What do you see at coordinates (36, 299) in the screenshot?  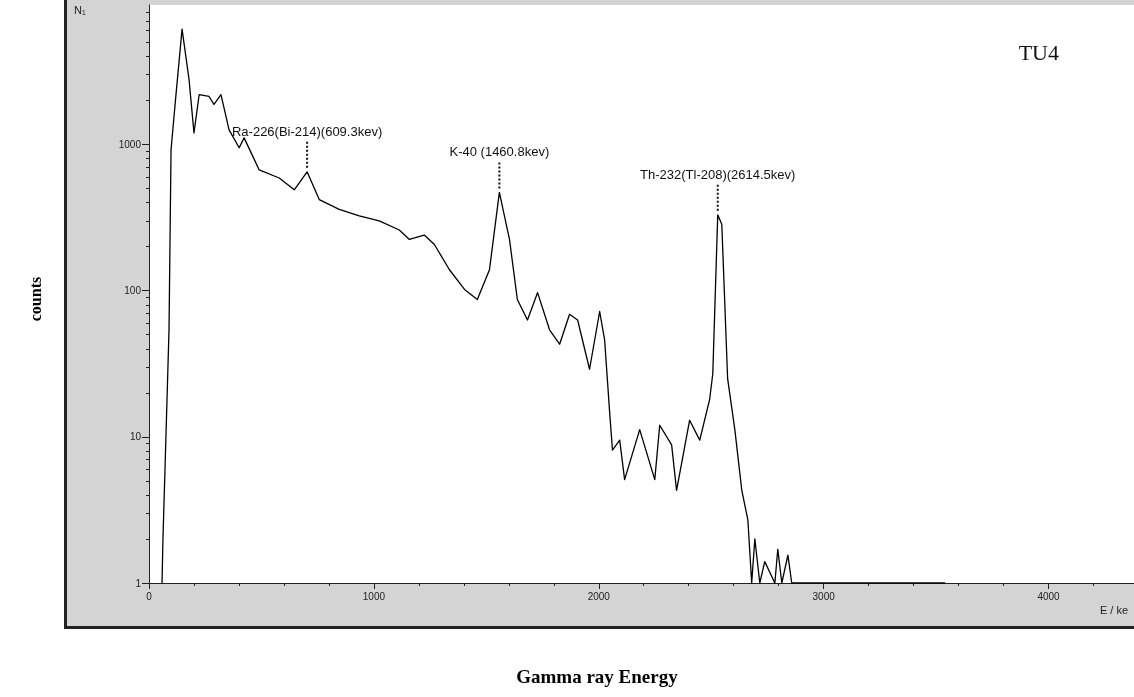 I see `y-axis-title: counts` at bounding box center [36, 299].